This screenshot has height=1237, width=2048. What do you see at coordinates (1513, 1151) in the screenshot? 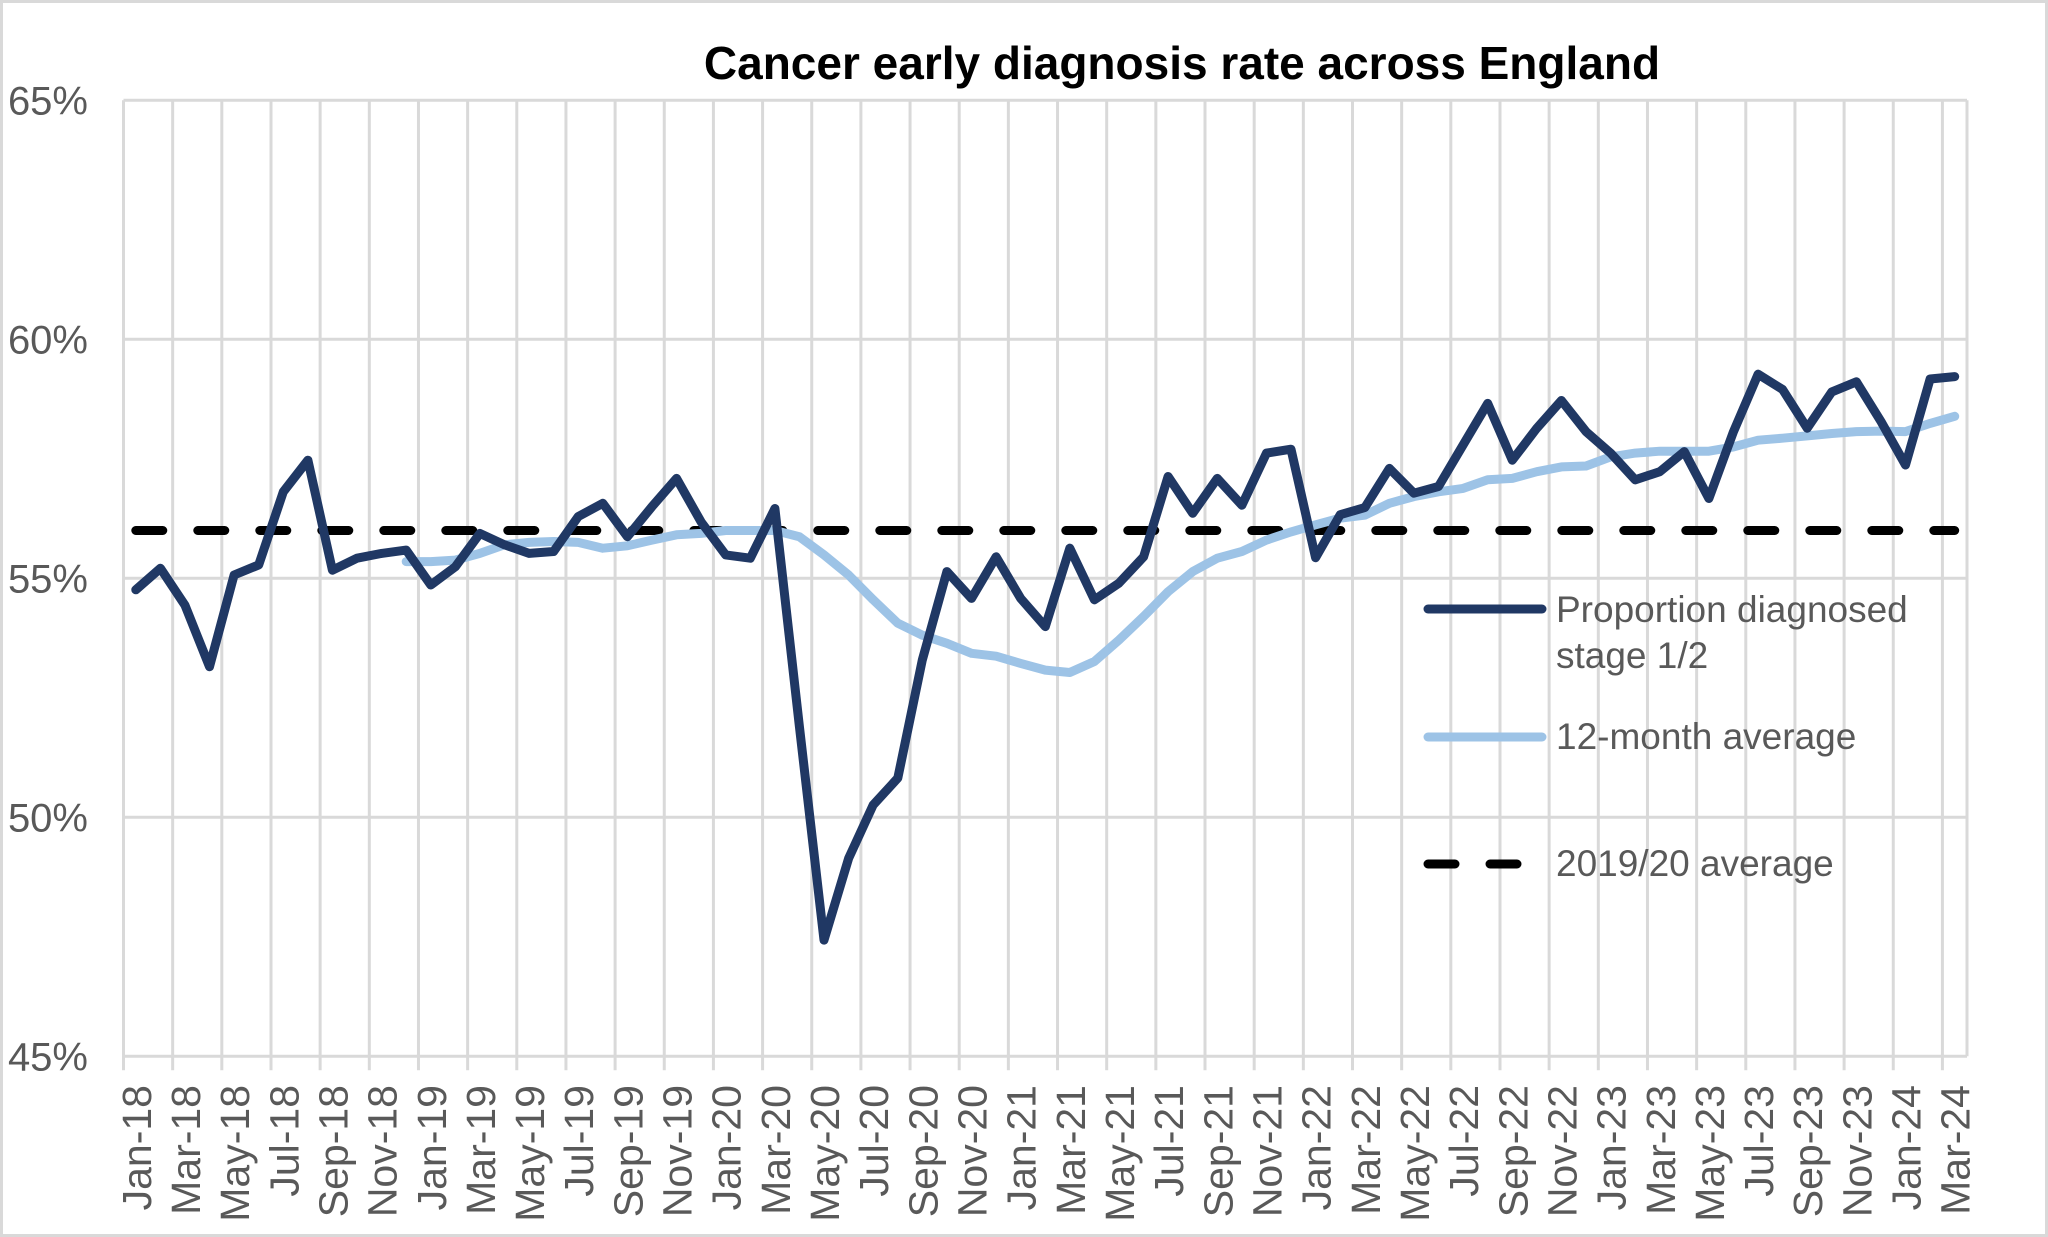
I see `x-tick-label: Sep-22` at bounding box center [1513, 1151].